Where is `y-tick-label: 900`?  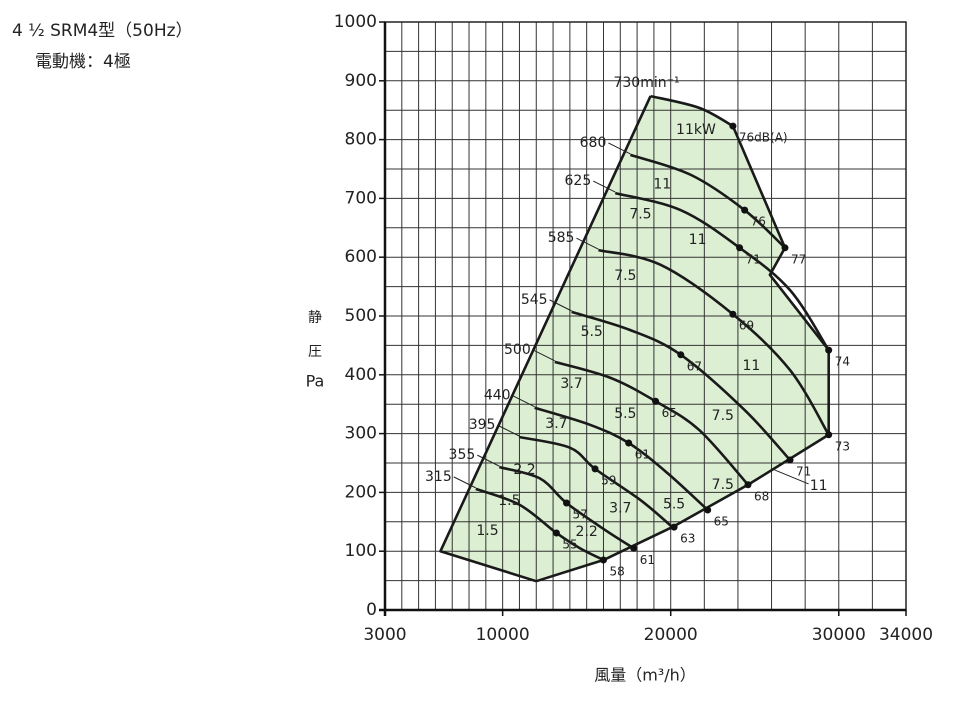
y-tick-label: 900 is located at coordinates (361, 81).